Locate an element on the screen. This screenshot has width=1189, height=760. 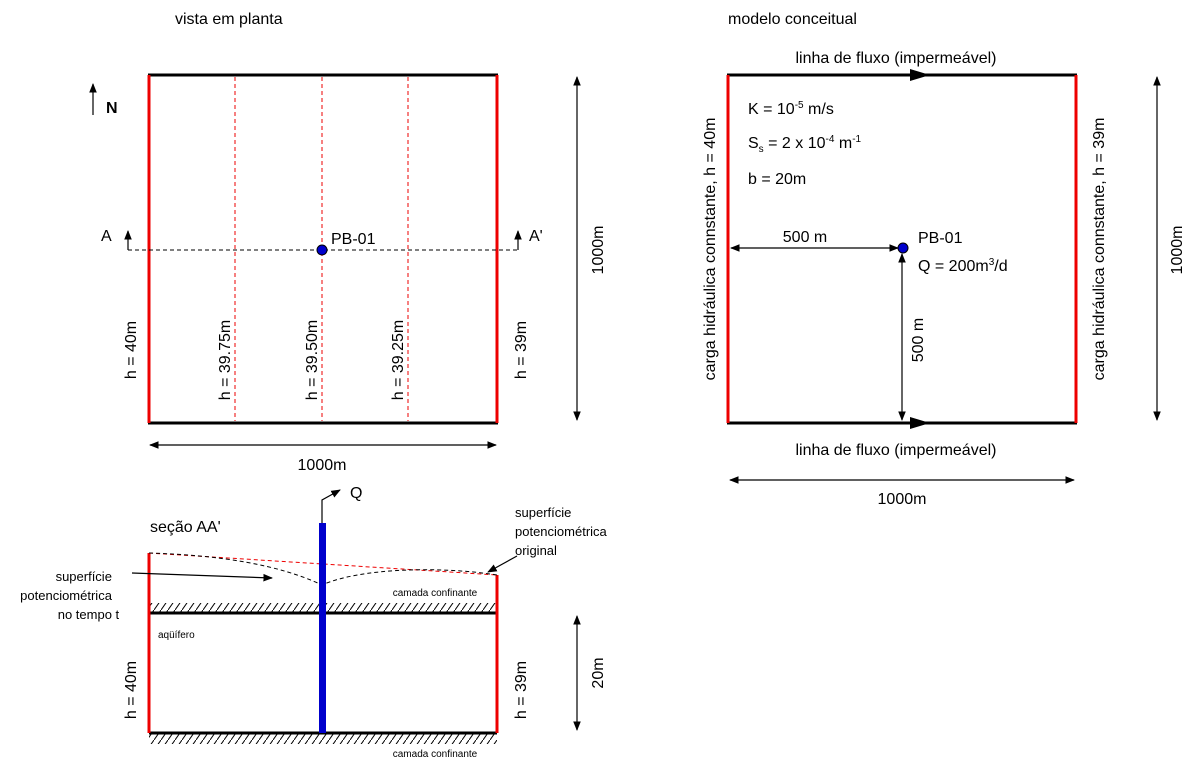
head-label: h = 39.50m is located at coordinates (312, 360).